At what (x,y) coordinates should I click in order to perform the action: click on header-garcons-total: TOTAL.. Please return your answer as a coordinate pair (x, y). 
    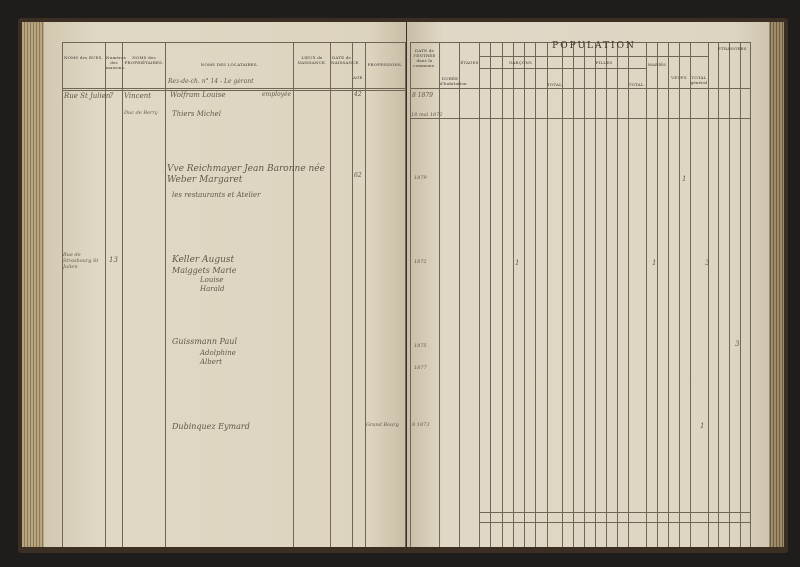
    Looking at the image, I should click on (555, 84).